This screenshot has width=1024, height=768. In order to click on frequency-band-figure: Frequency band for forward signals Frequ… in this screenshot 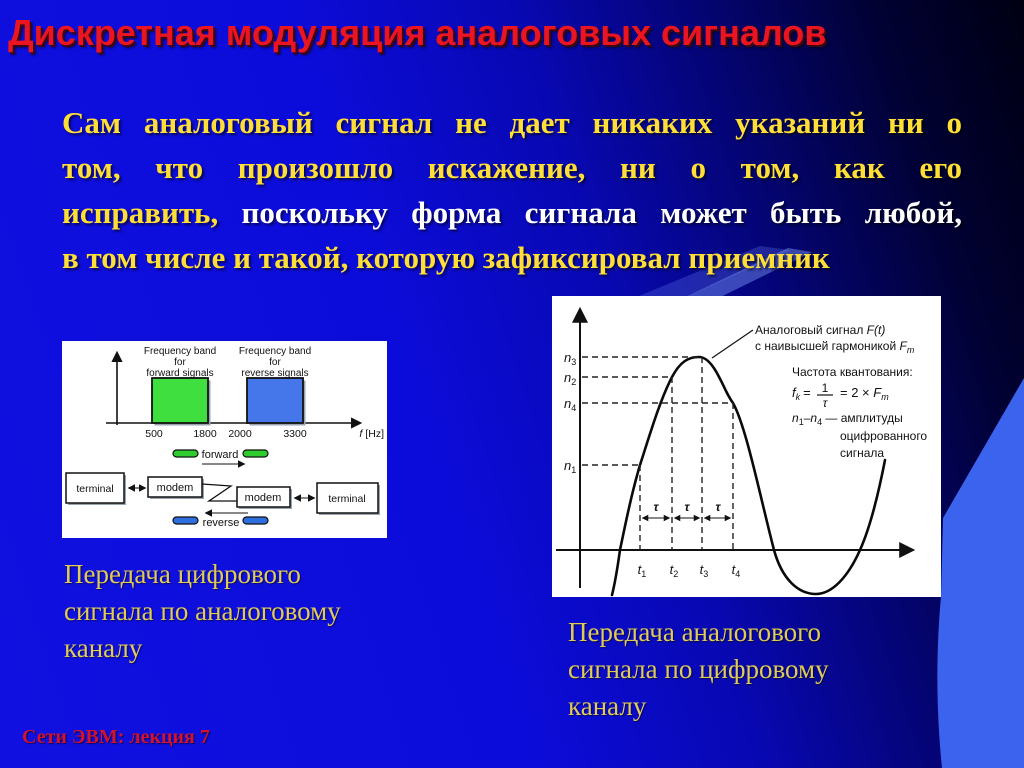, I will do `click(224, 439)`.